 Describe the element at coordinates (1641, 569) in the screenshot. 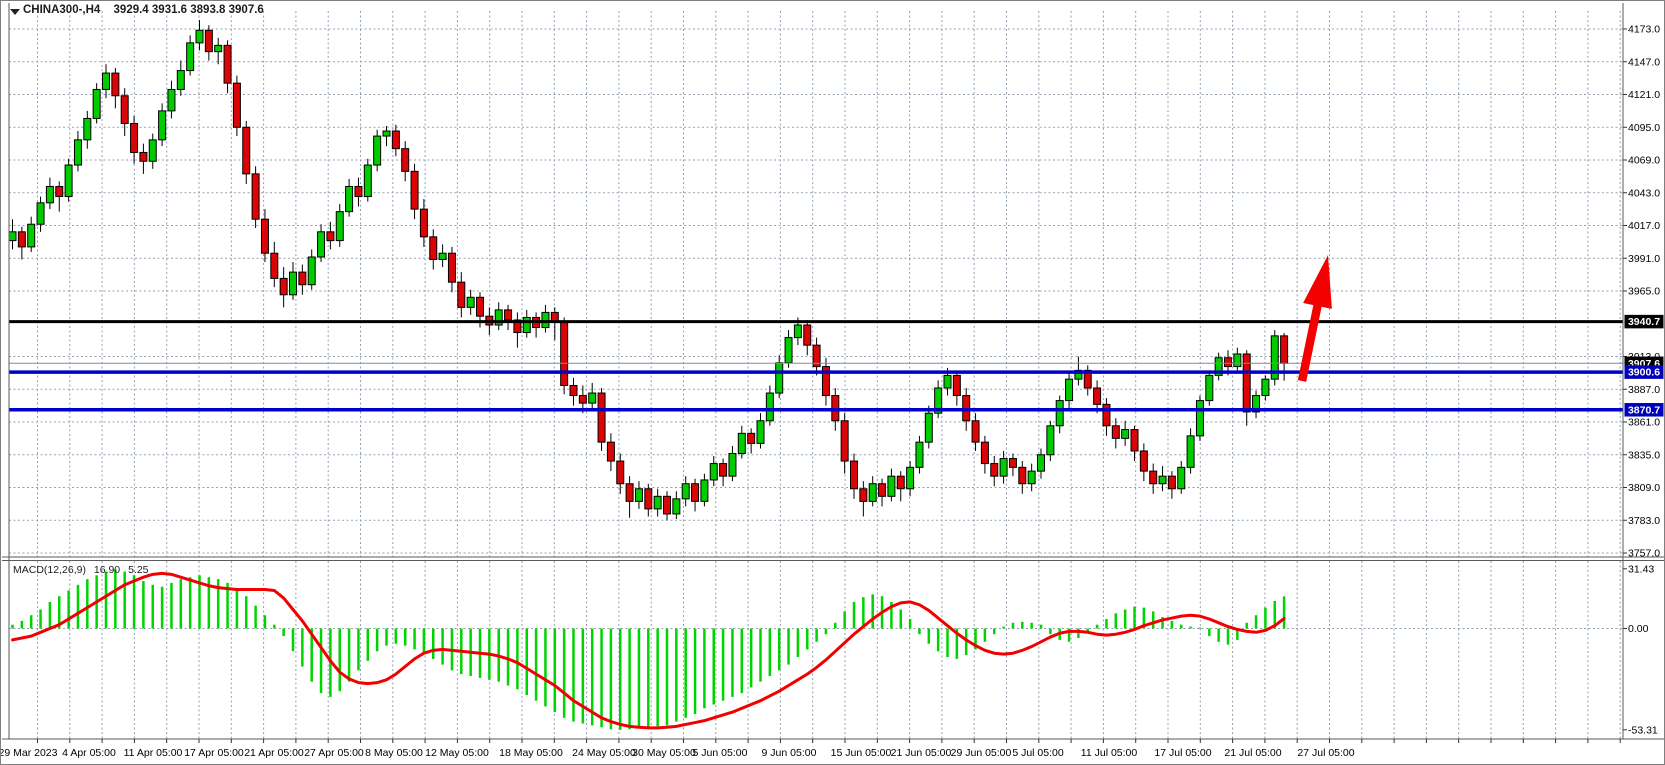

I see `macd-axis-label: 31.43` at that location.